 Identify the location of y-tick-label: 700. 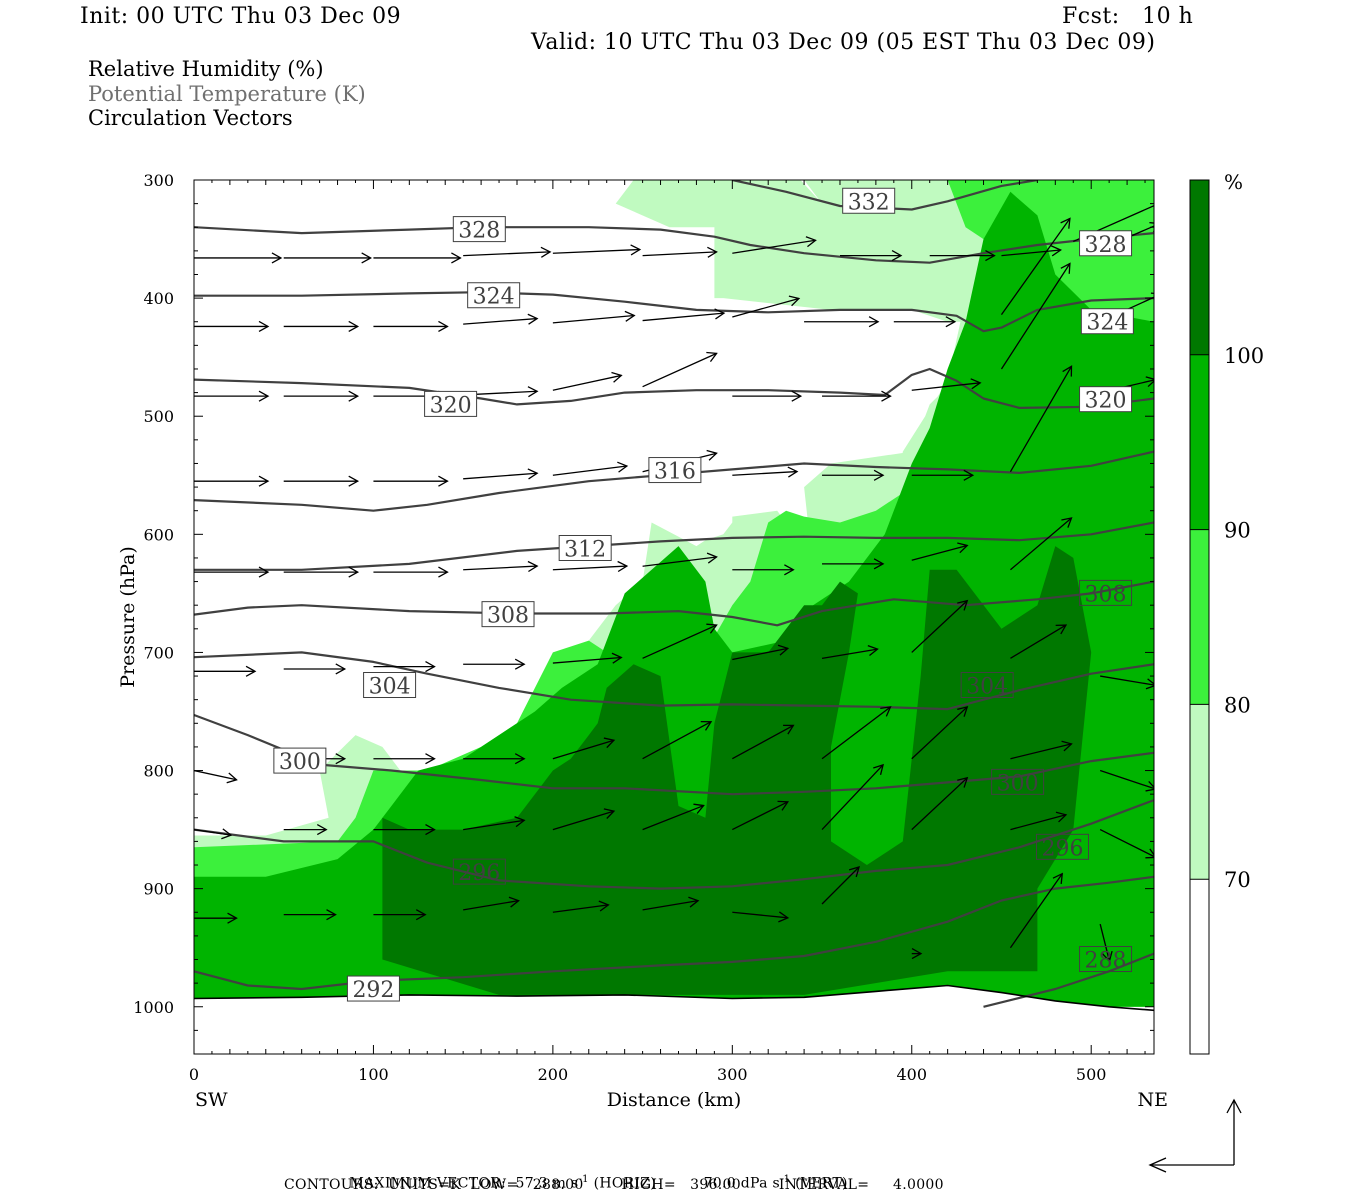
(158, 652).